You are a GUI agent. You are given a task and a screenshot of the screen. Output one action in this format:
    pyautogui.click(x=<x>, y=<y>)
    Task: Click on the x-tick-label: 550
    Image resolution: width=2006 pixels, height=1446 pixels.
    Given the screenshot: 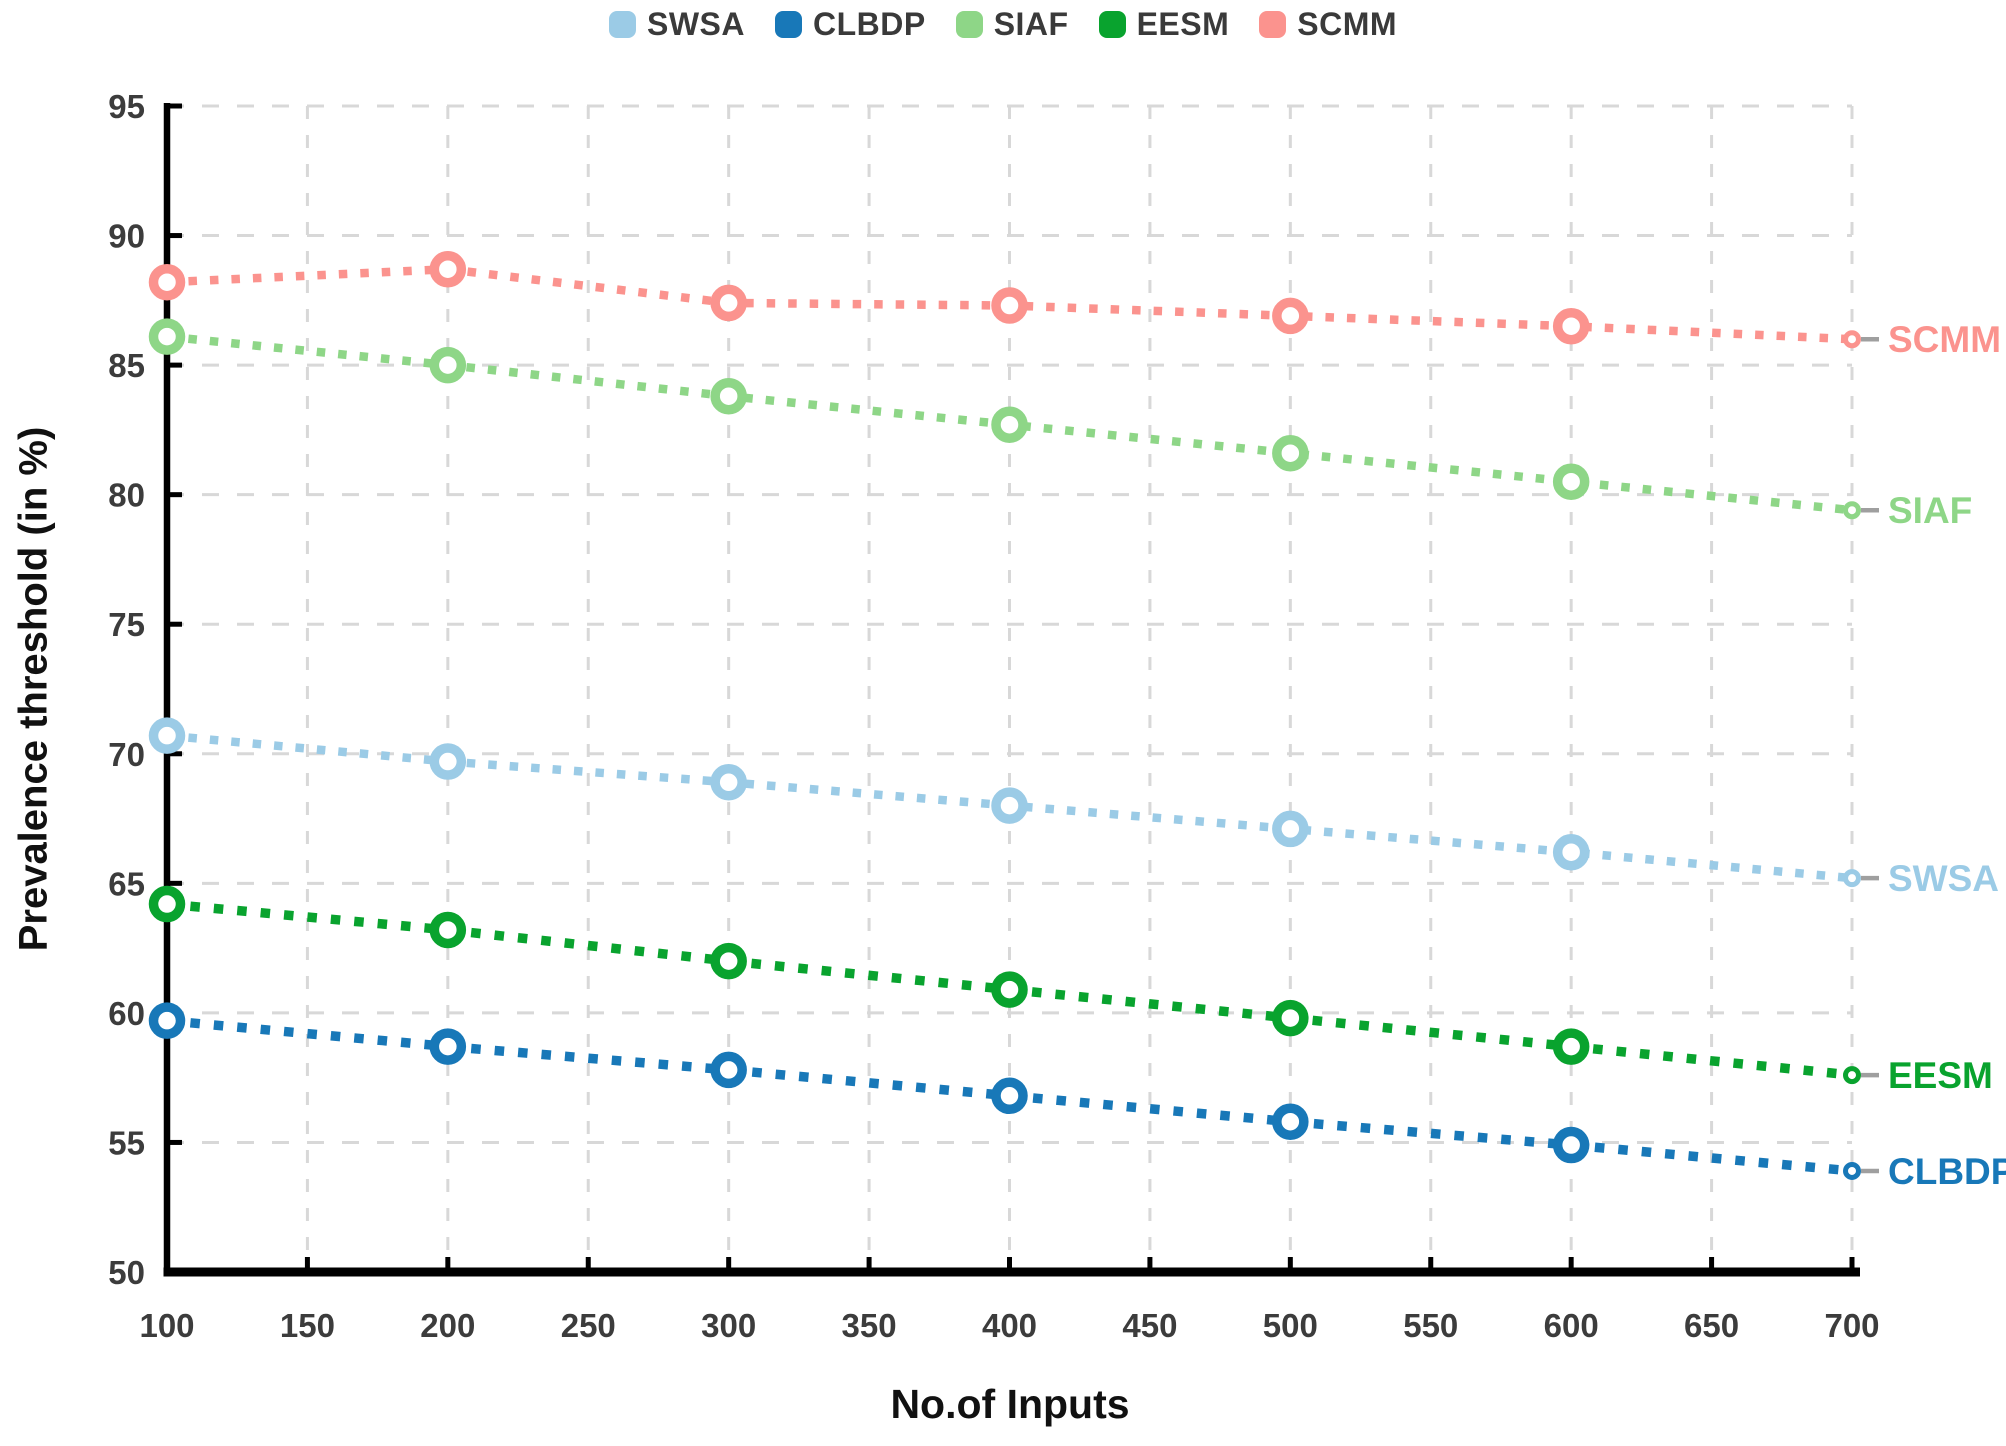 What is the action you would take?
    pyautogui.click(x=1430, y=1325)
    